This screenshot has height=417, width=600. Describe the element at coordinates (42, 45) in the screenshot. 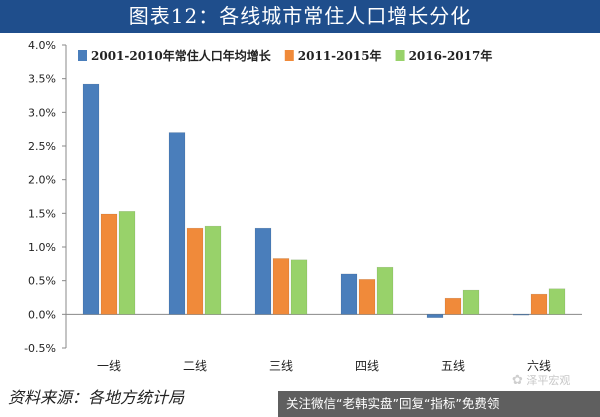

I see `y-tick-label: 4.0%` at that location.